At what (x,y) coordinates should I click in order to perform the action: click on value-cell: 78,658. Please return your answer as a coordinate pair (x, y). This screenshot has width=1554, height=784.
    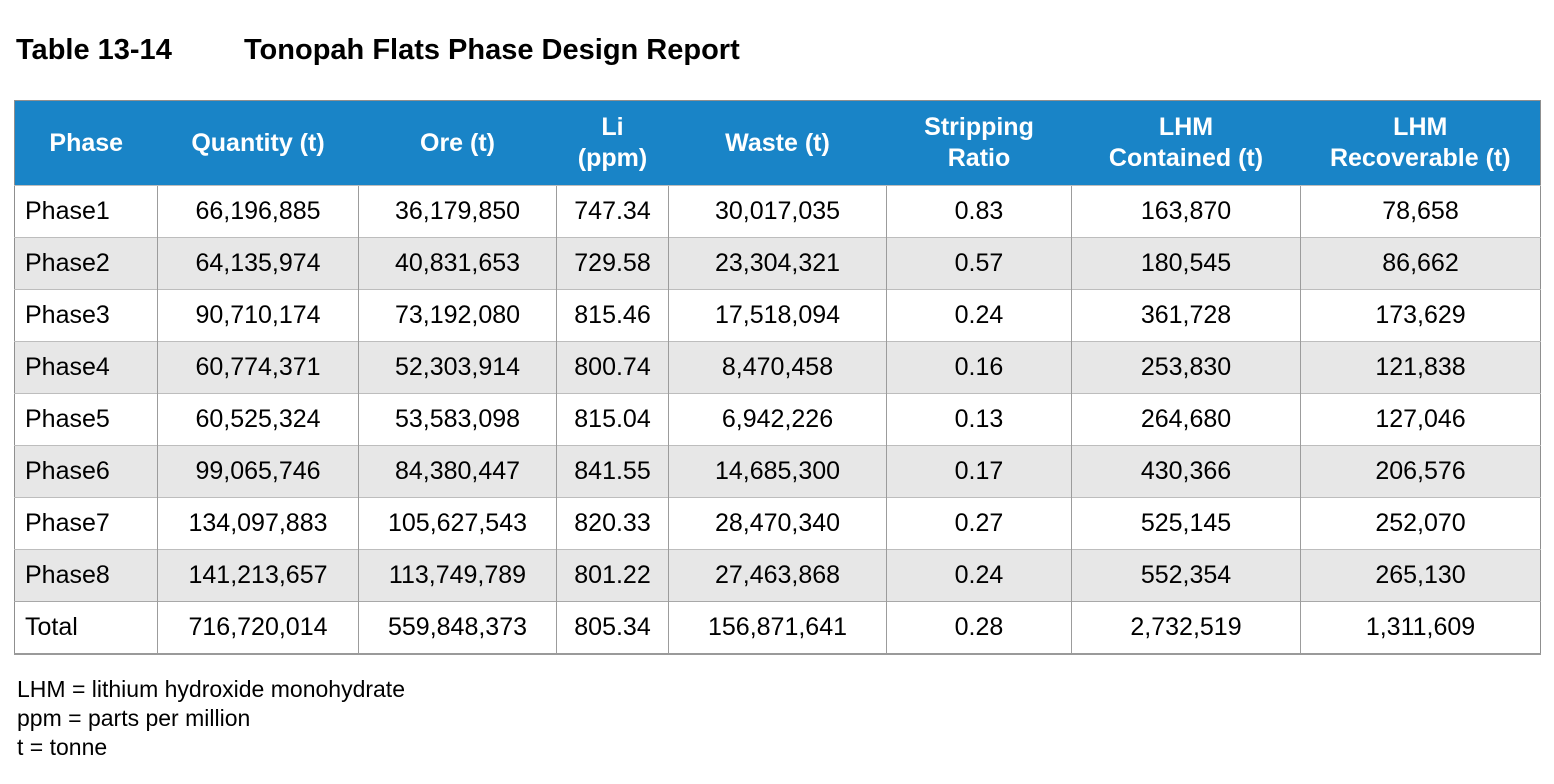
    Looking at the image, I should click on (1420, 211).